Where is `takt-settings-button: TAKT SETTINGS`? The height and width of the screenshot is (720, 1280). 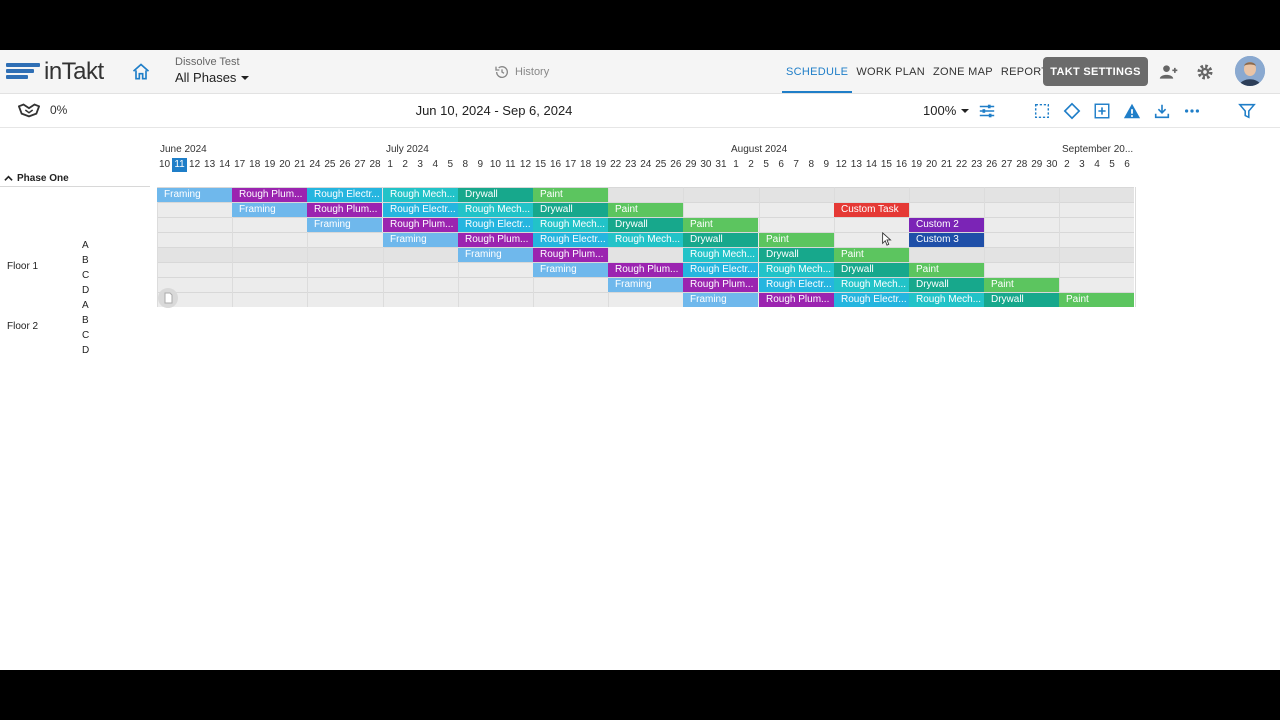
takt-settings-button: TAKT SETTINGS is located at coordinates (1095, 71).